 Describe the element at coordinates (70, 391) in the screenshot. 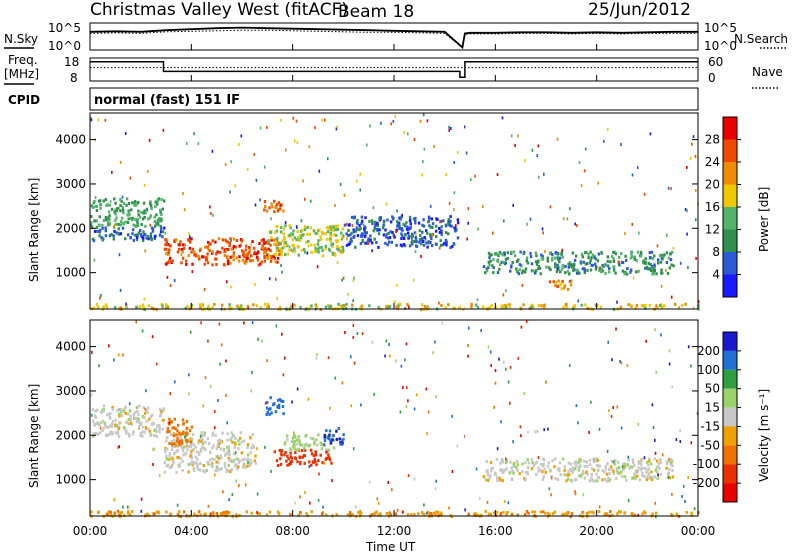

I see `velocity-ytick-label: 3000` at that location.